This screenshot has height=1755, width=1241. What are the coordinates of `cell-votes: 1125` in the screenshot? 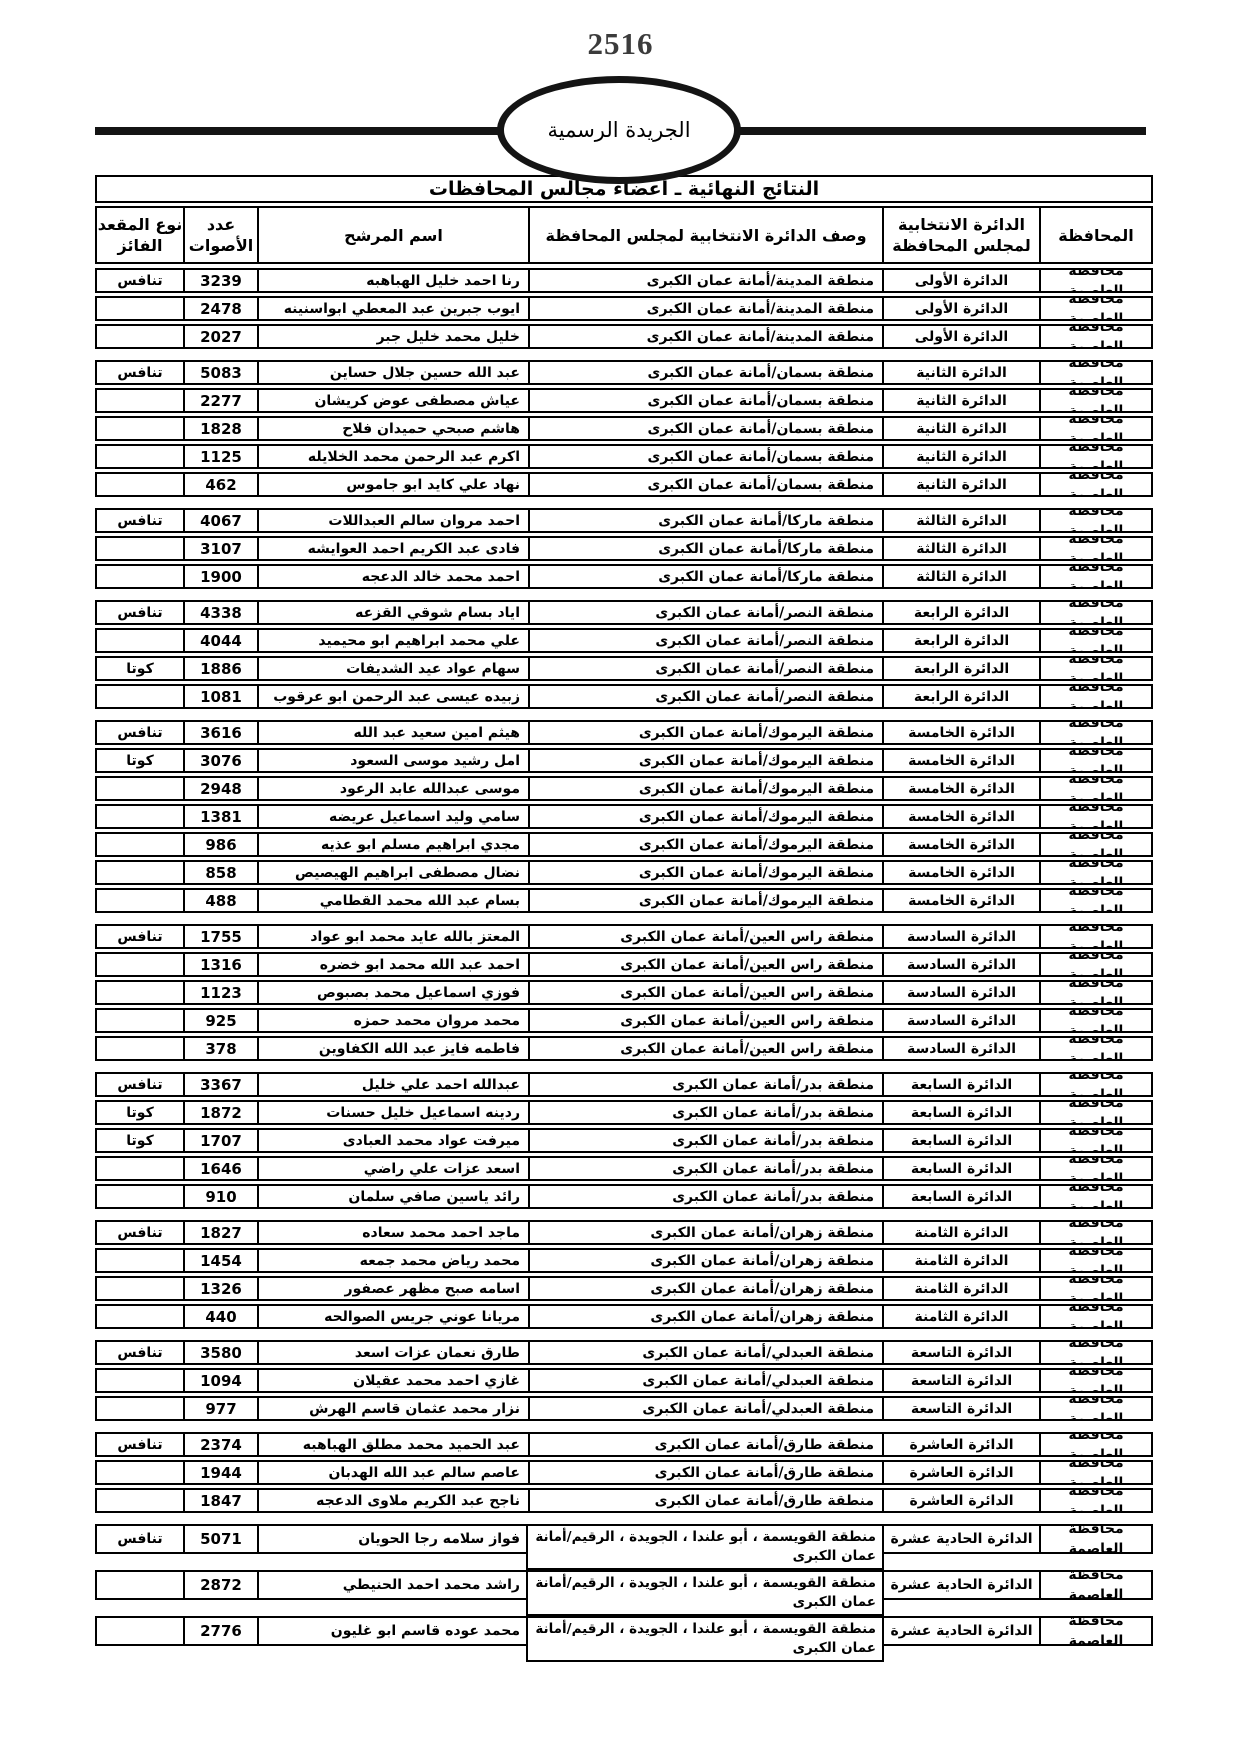 It's located at (220, 456).